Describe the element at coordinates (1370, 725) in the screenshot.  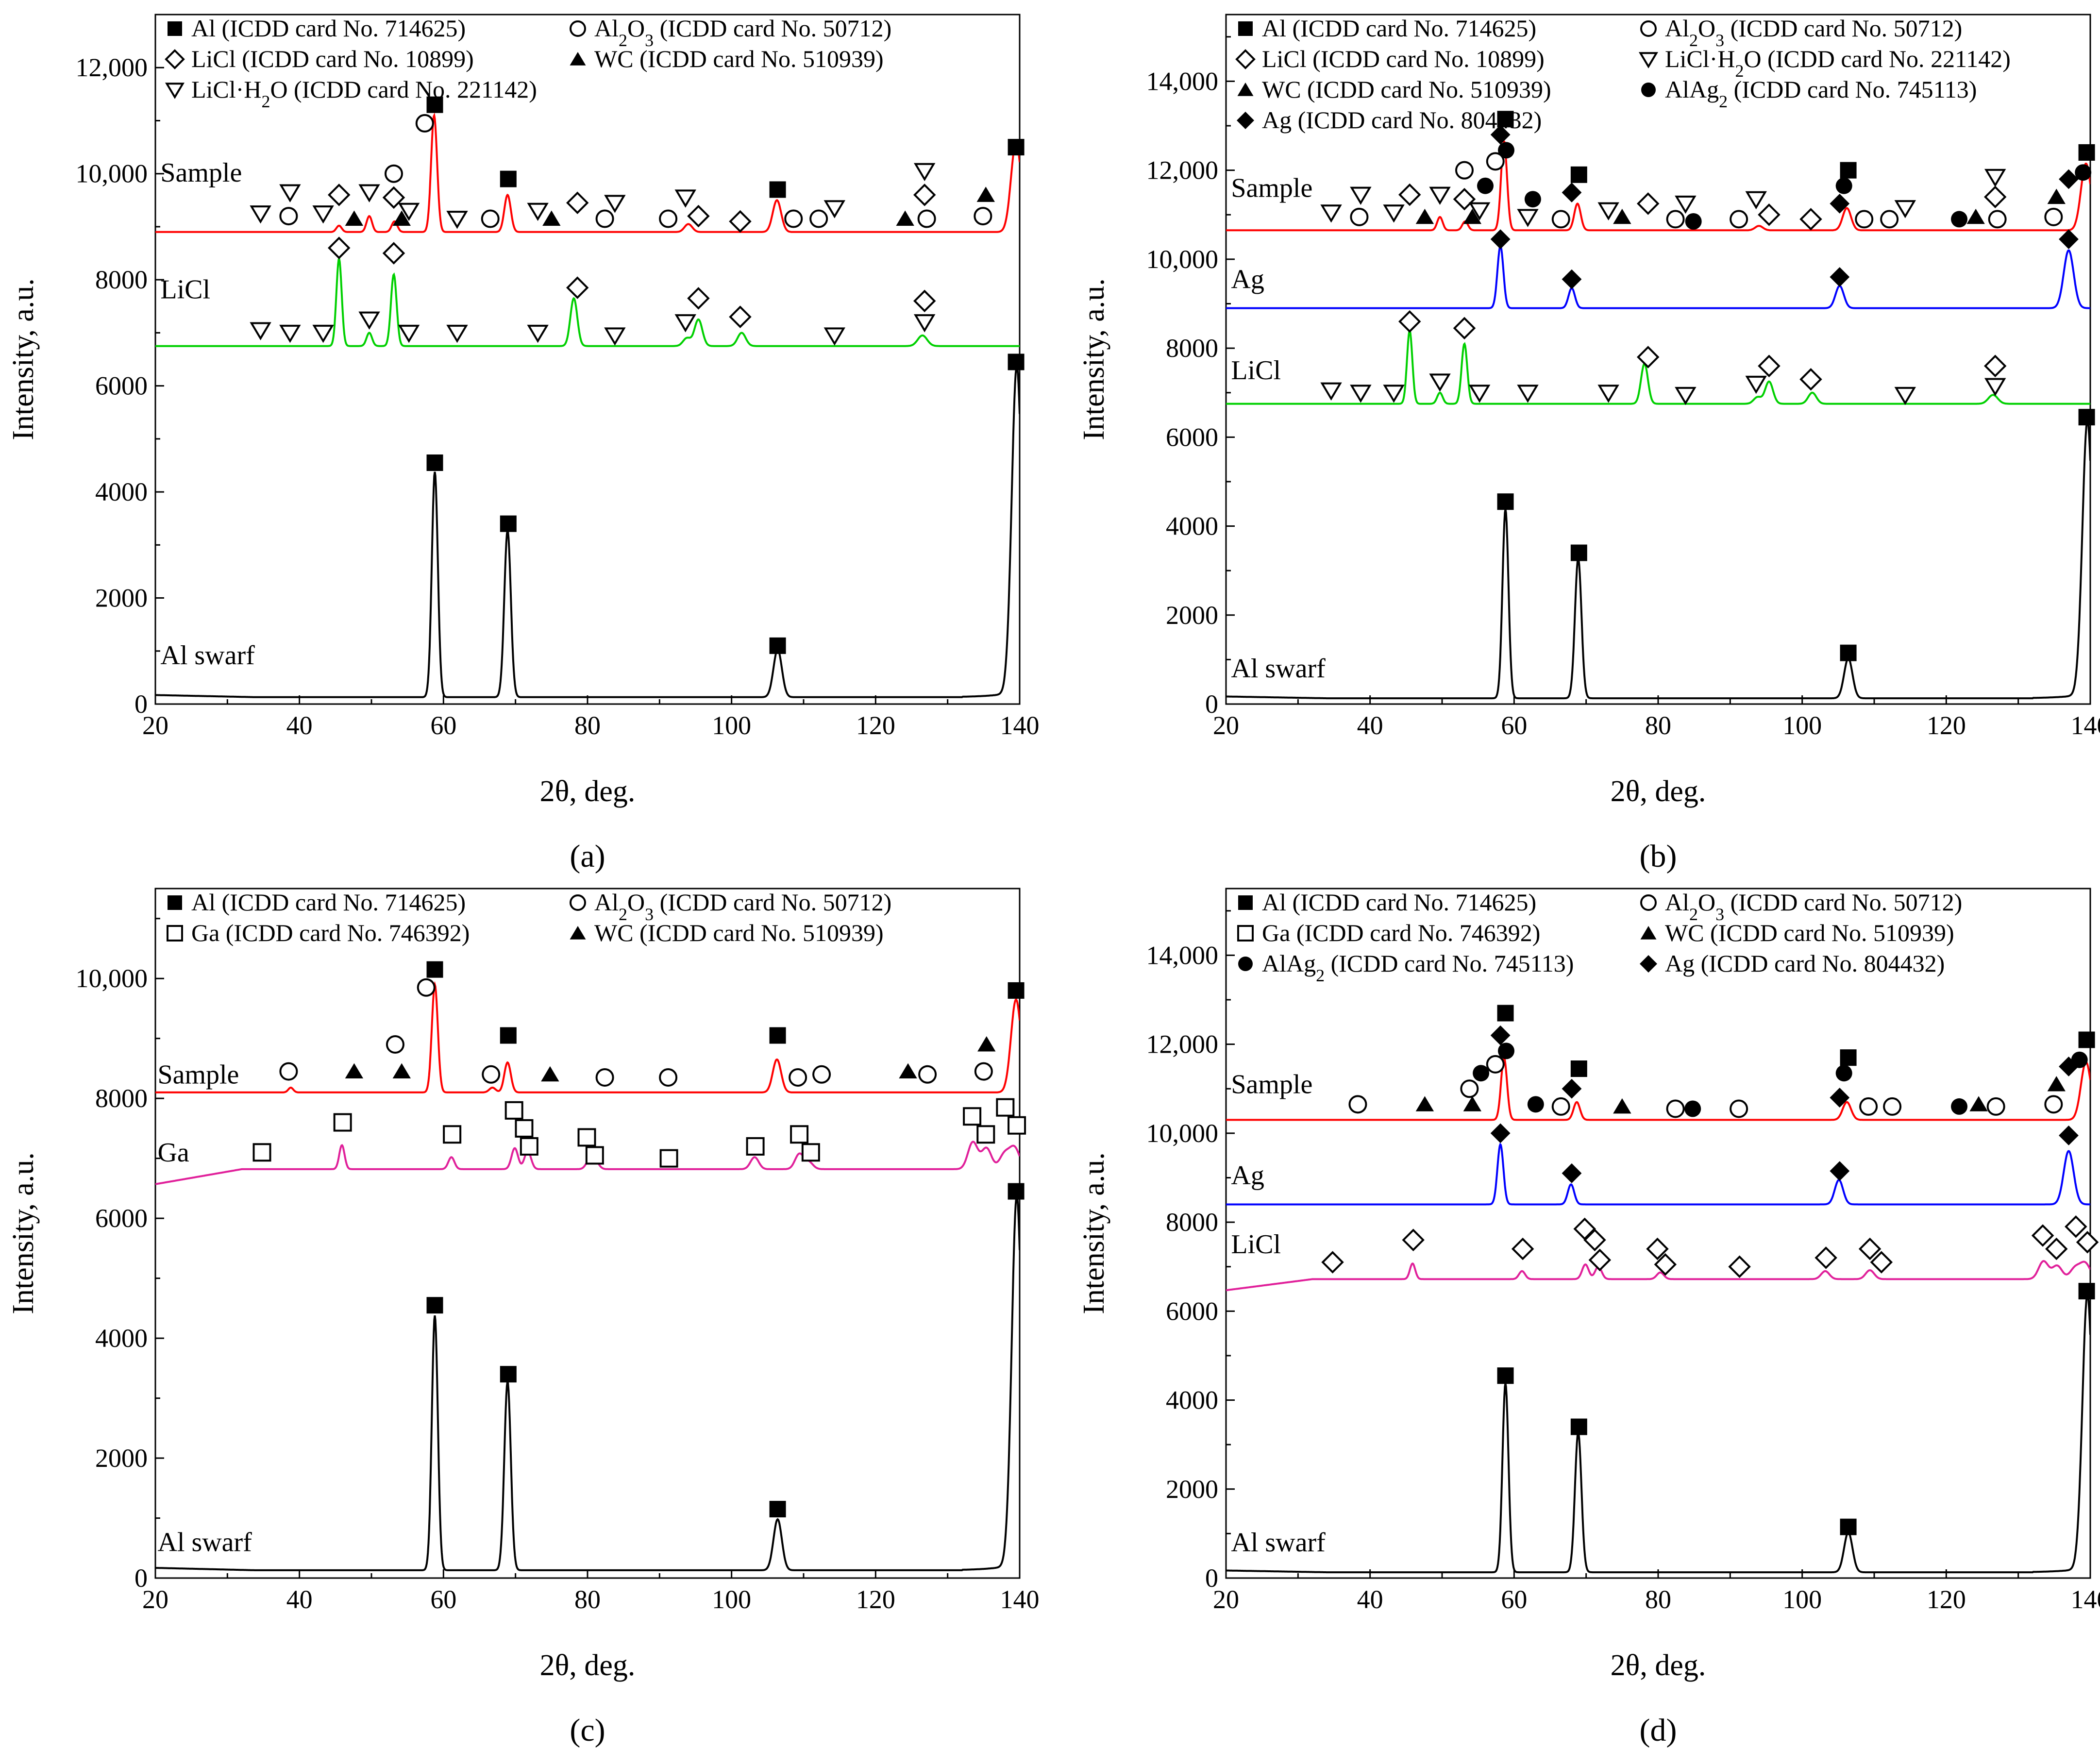
I see `x-tick-label: 40` at that location.